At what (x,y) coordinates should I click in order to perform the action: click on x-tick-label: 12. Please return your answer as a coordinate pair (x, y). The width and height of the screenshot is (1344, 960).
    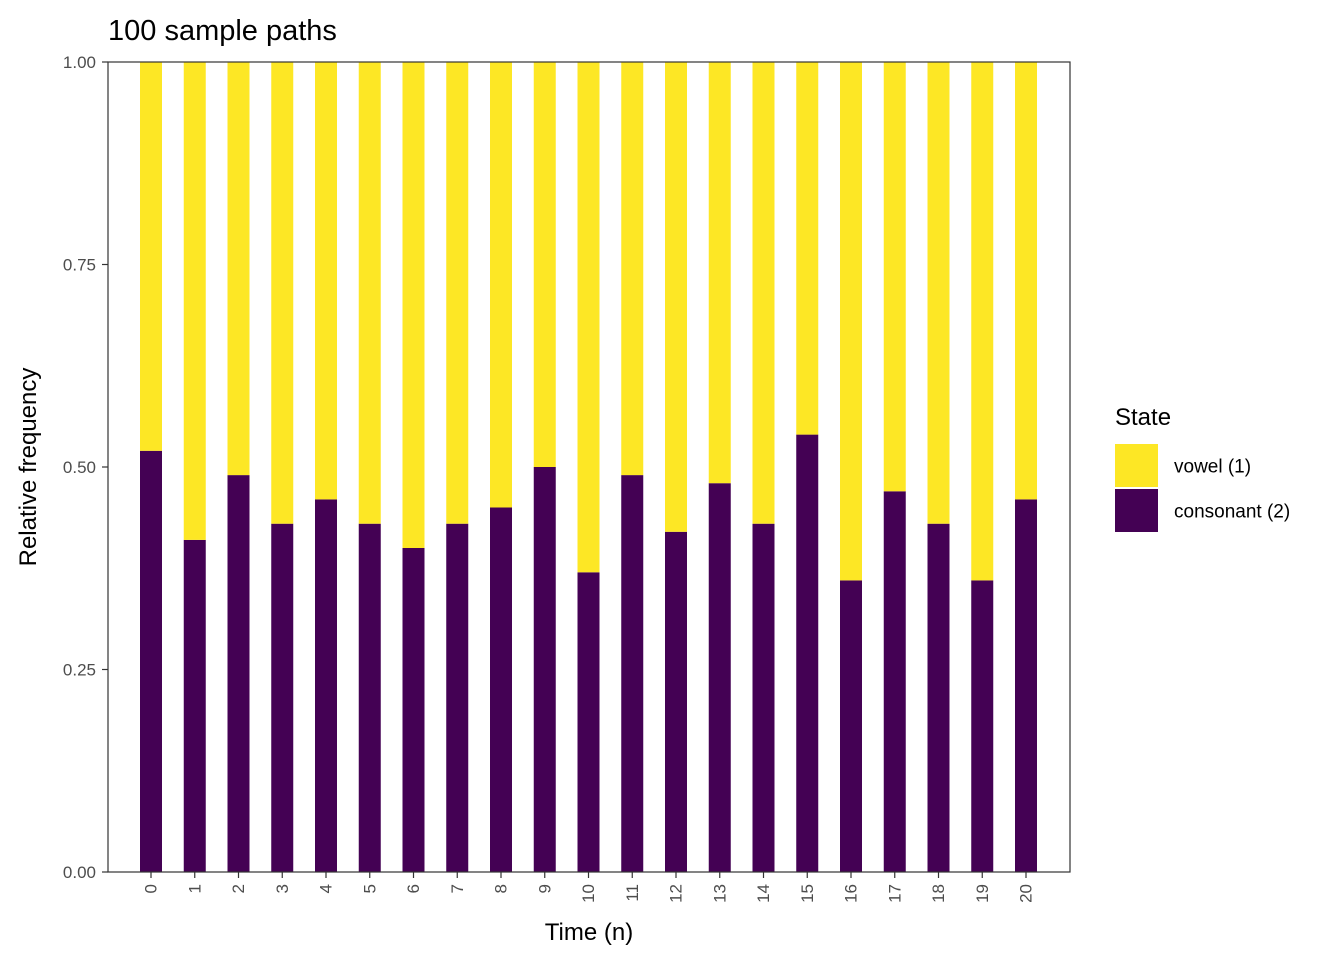
    Looking at the image, I should click on (676, 893).